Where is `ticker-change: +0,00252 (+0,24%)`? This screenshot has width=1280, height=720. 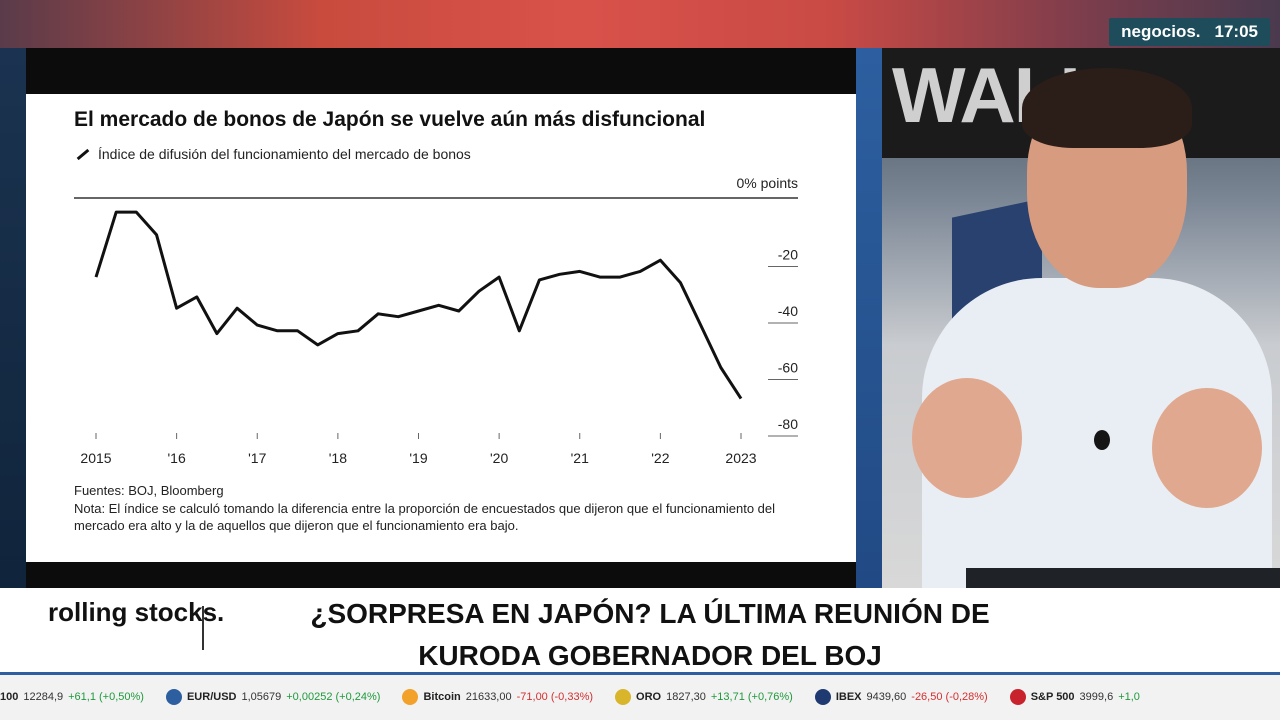
ticker-change: +0,00252 (+0,24%) is located at coordinates (333, 697).